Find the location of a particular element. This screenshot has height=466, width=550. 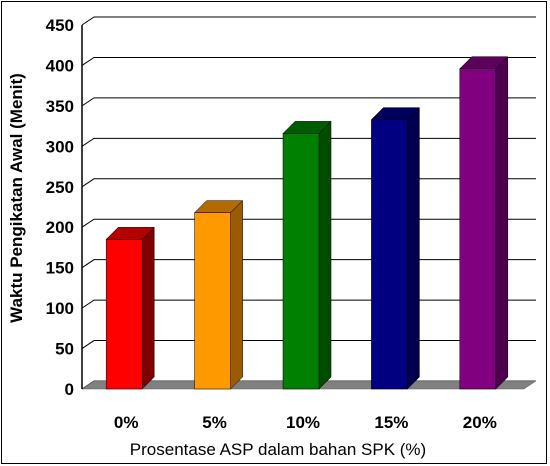

y-tick-label: 300 is located at coordinates (60, 146).